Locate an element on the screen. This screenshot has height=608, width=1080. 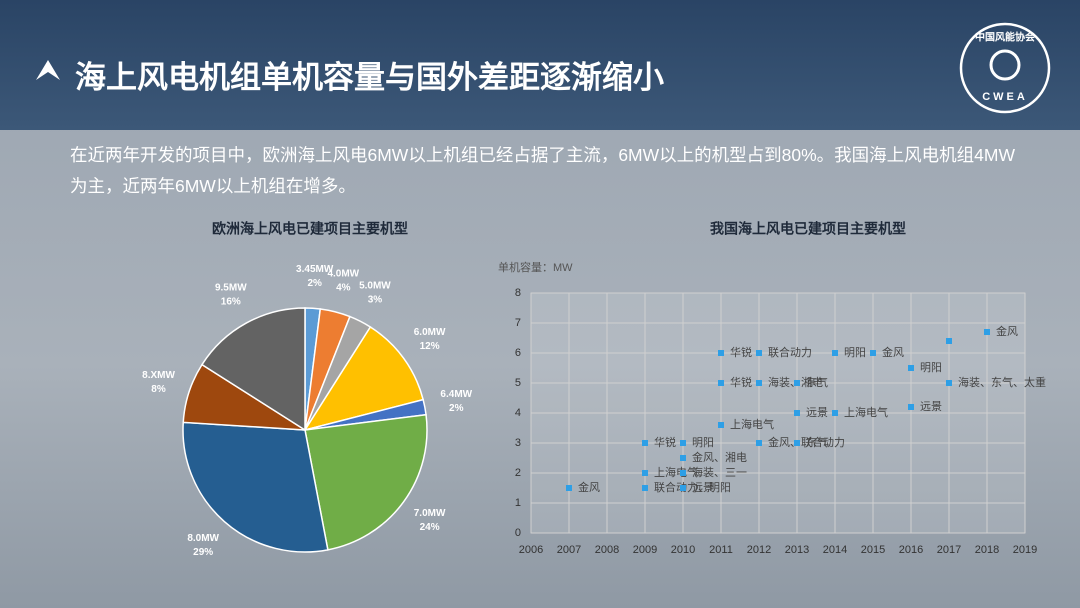
slice-category: 3.45MW is located at coordinates (315, 269).